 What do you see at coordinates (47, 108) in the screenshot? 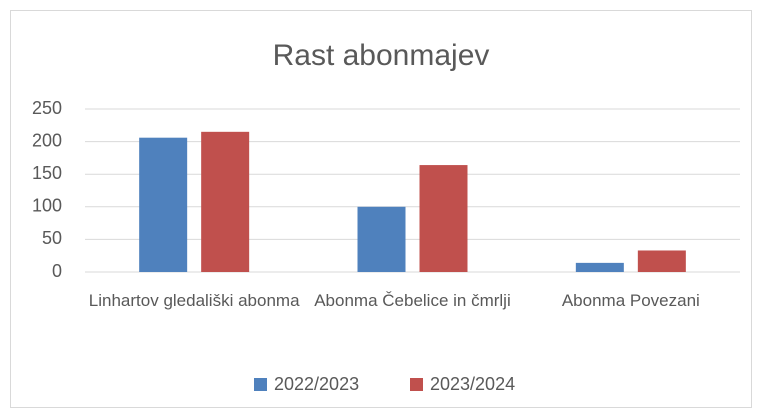
I see `y-tick-label: 250` at bounding box center [47, 108].